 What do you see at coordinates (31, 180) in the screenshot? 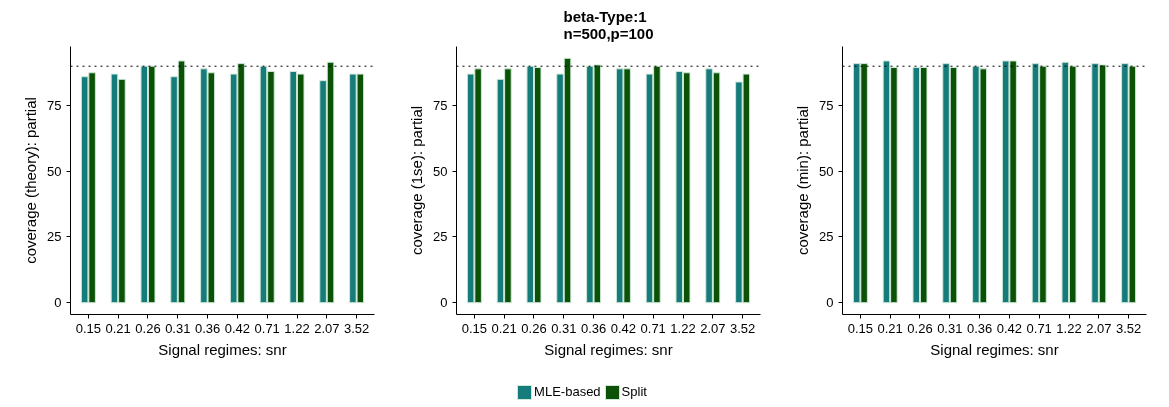
I see `y-axis-title: coverage (theory): partial` at bounding box center [31, 180].